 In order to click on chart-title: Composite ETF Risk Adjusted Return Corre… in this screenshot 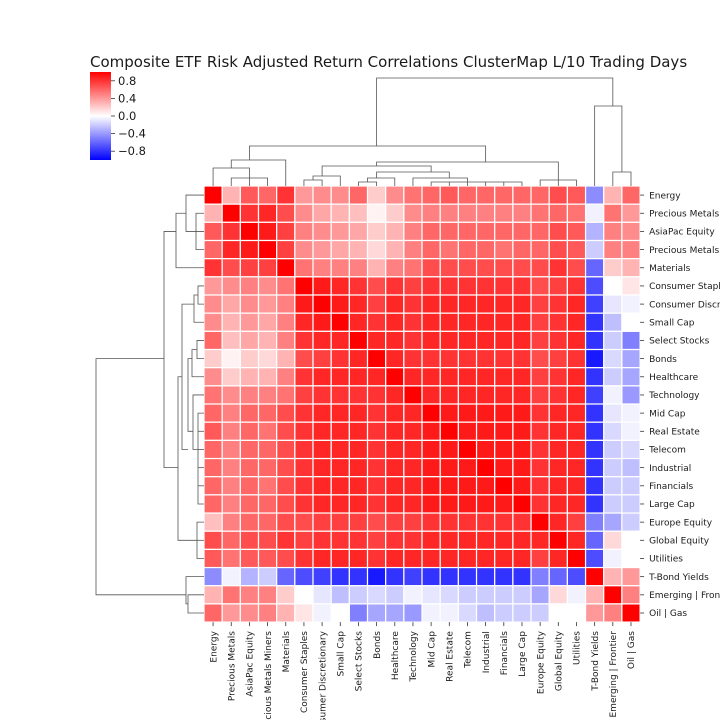, I will do `click(388, 62)`.